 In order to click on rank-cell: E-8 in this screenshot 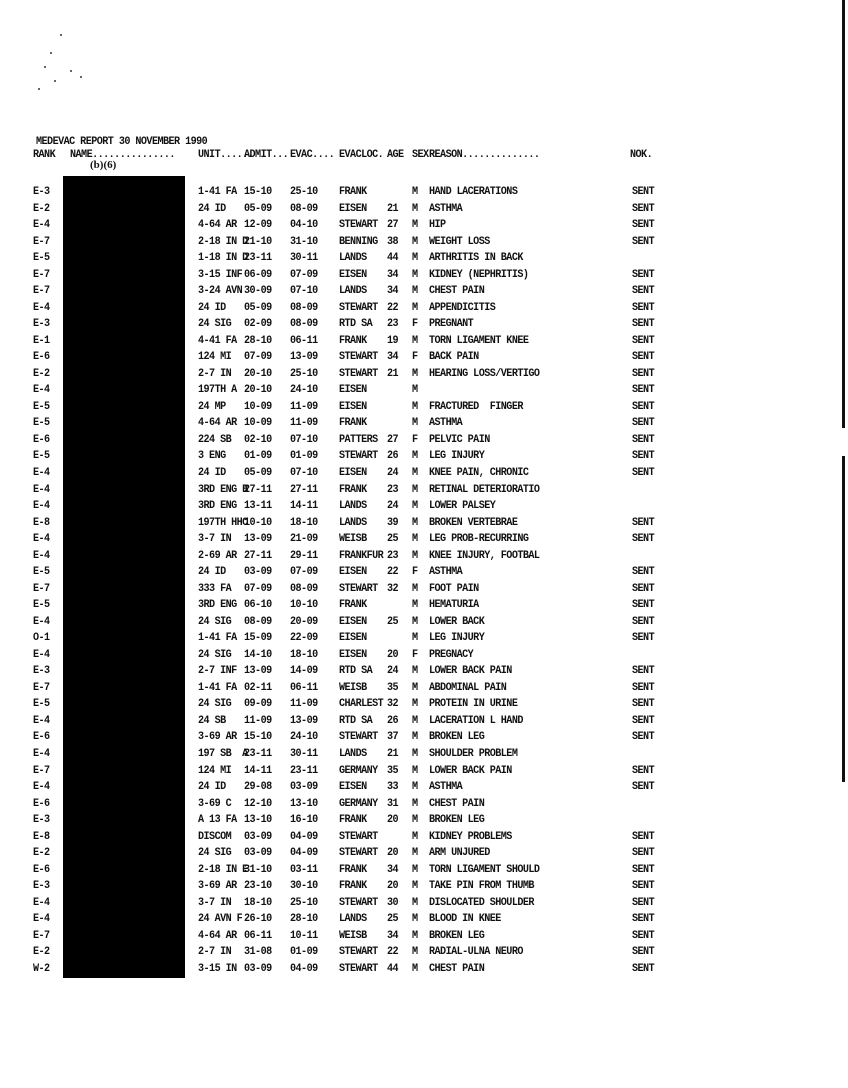, I will do `click(41, 522)`.